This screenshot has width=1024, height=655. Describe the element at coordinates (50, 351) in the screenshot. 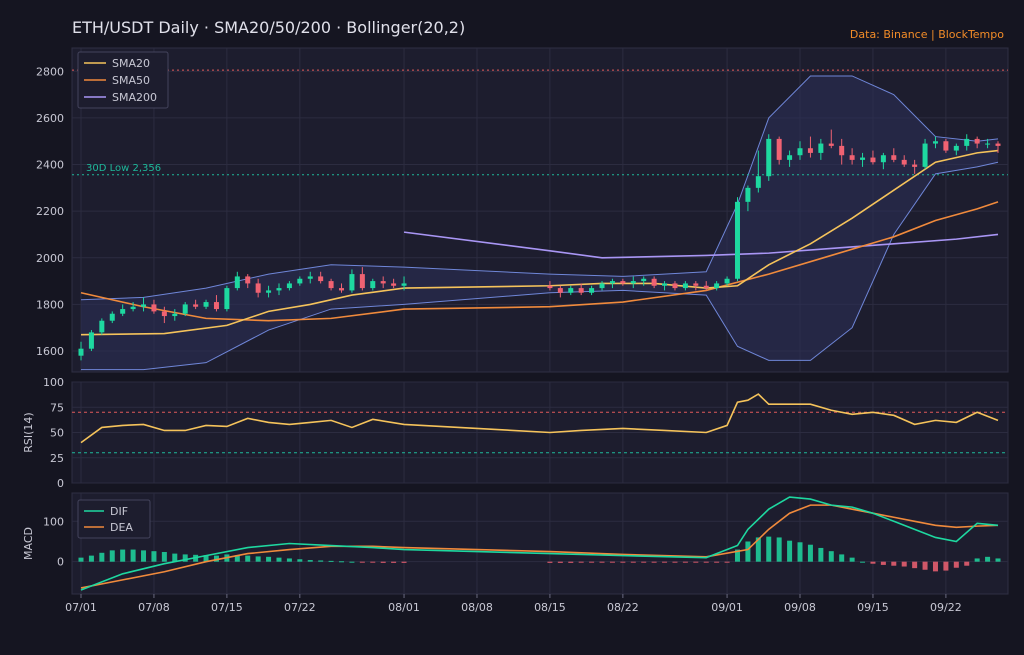

I see `y-tick-label: 1600` at that location.